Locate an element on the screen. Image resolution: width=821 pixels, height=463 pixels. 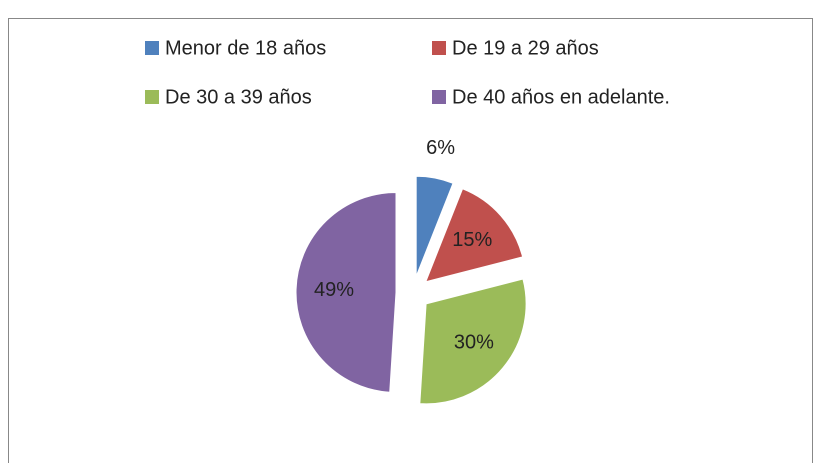
legend-label: De 40 años en adelante. is located at coordinates (561, 97).